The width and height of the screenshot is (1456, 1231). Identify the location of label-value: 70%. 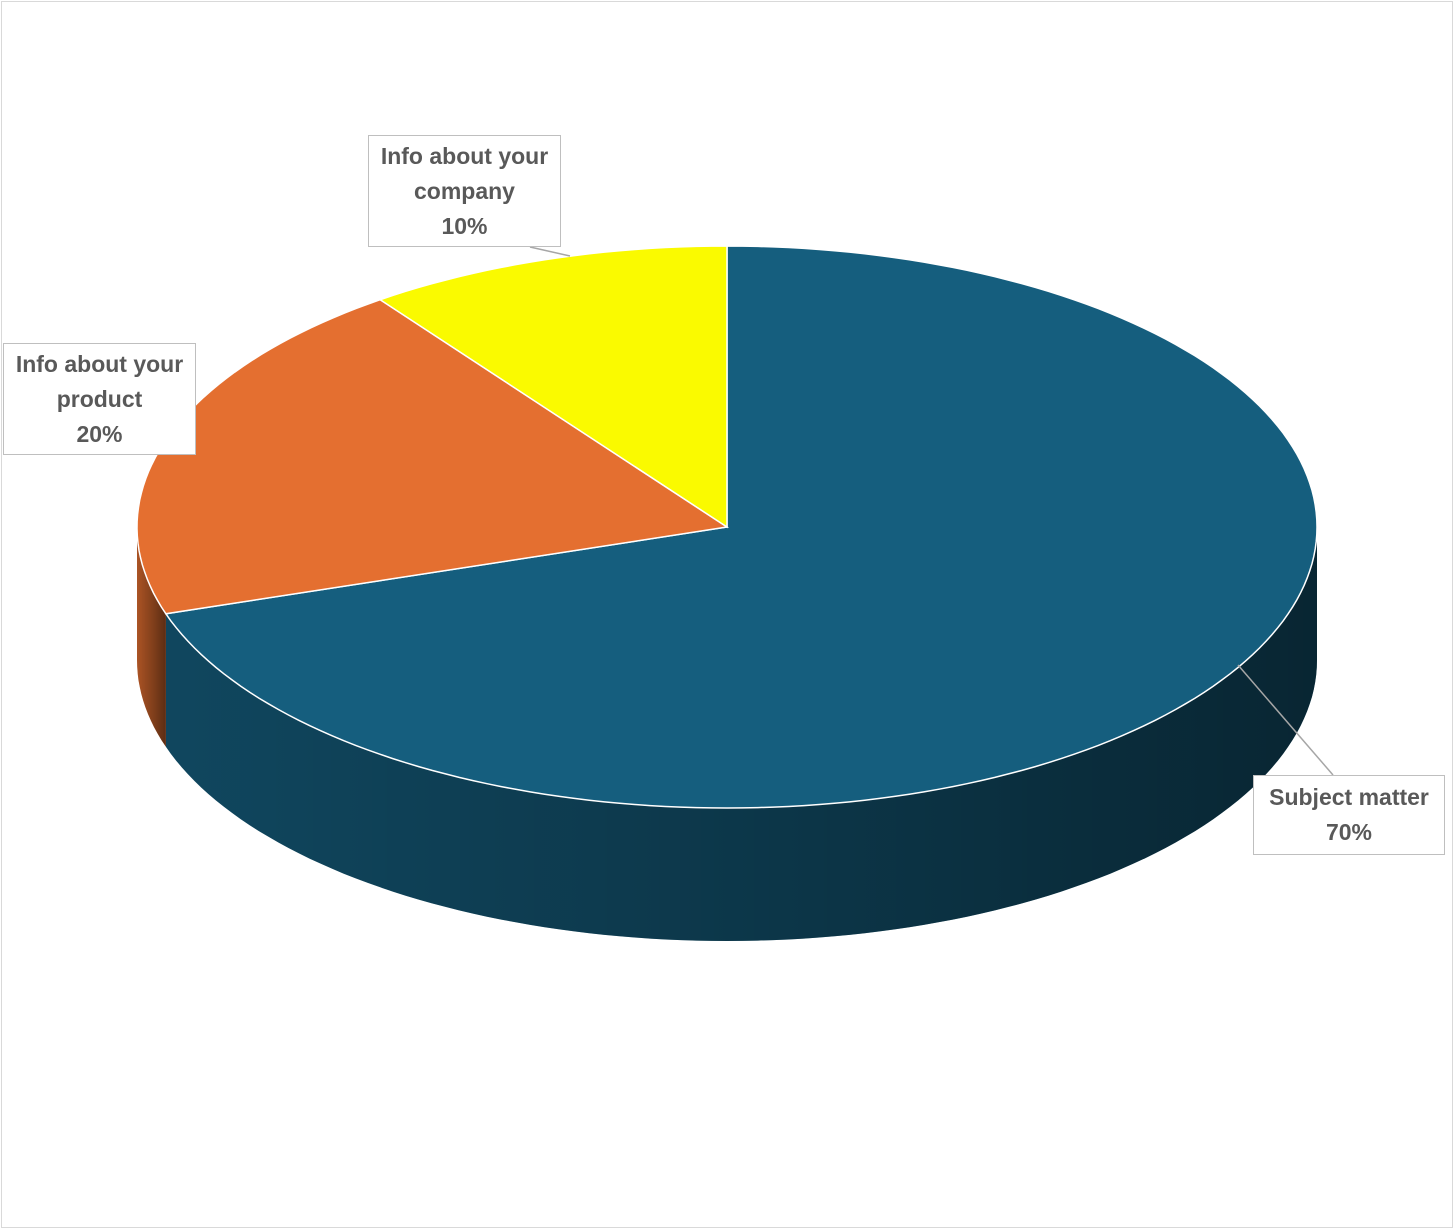
(1349, 832).